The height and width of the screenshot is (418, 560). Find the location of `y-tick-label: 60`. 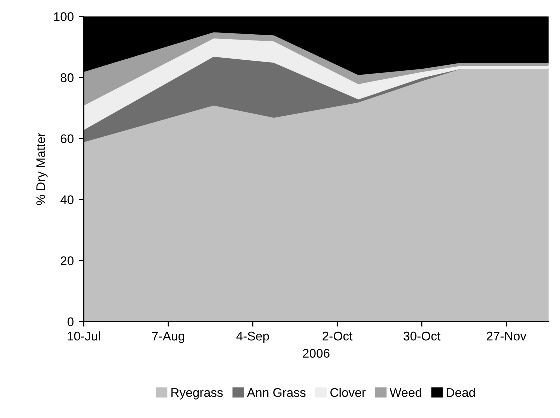

y-tick-label: 60 is located at coordinates (67, 139).